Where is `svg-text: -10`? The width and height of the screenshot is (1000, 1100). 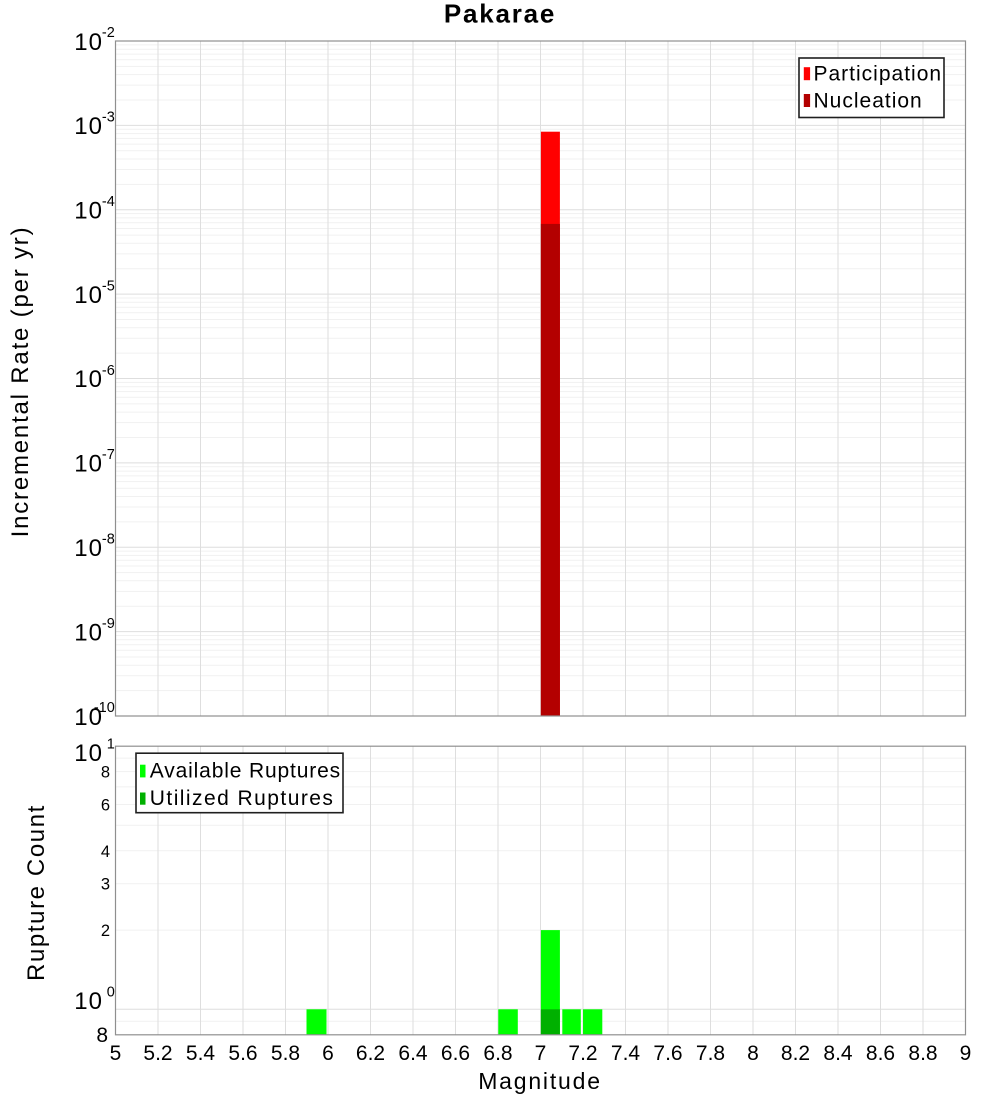 svg-text: -10 is located at coordinates (104, 708).